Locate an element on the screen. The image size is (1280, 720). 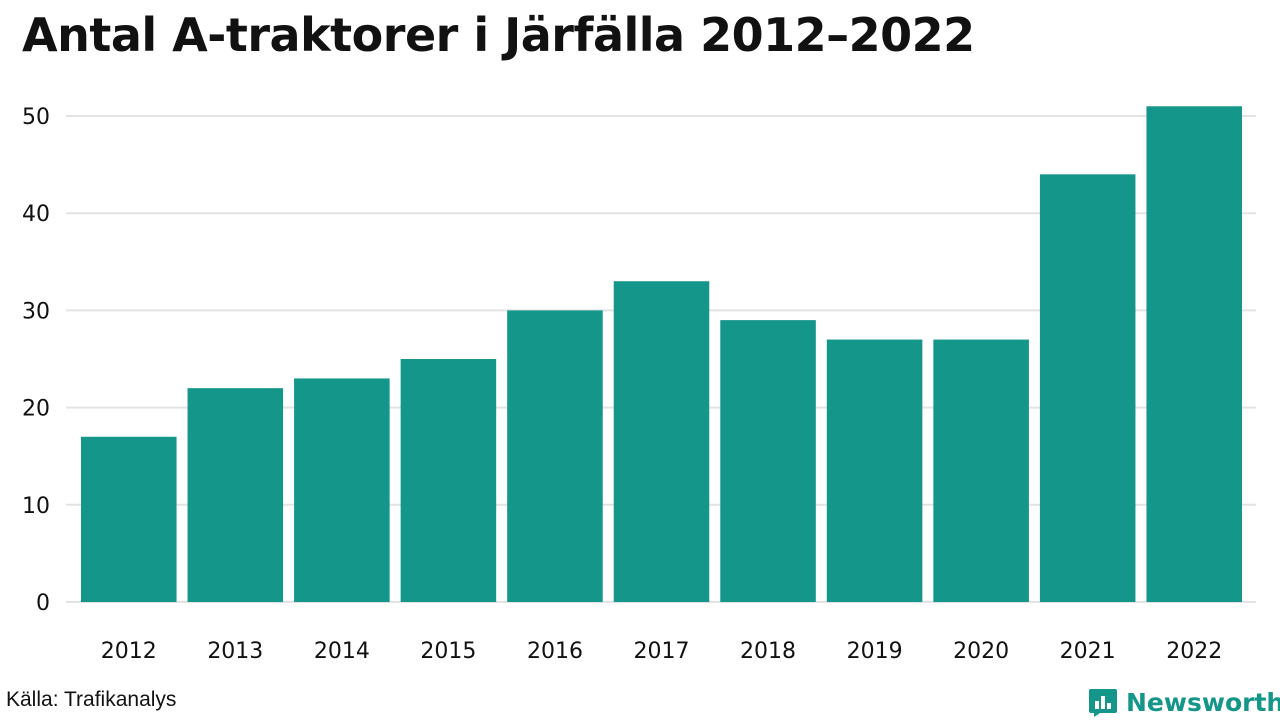
x-tick-label: 2017 is located at coordinates (662, 651).